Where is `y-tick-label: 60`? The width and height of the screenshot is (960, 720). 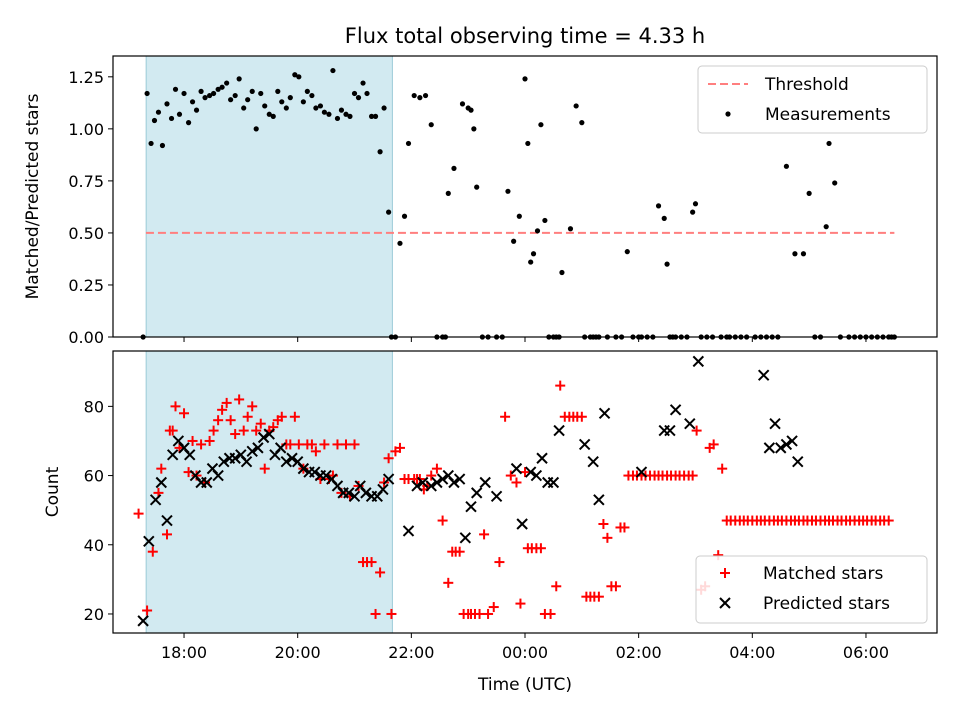 y-tick-label: 60 is located at coordinates (94, 476).